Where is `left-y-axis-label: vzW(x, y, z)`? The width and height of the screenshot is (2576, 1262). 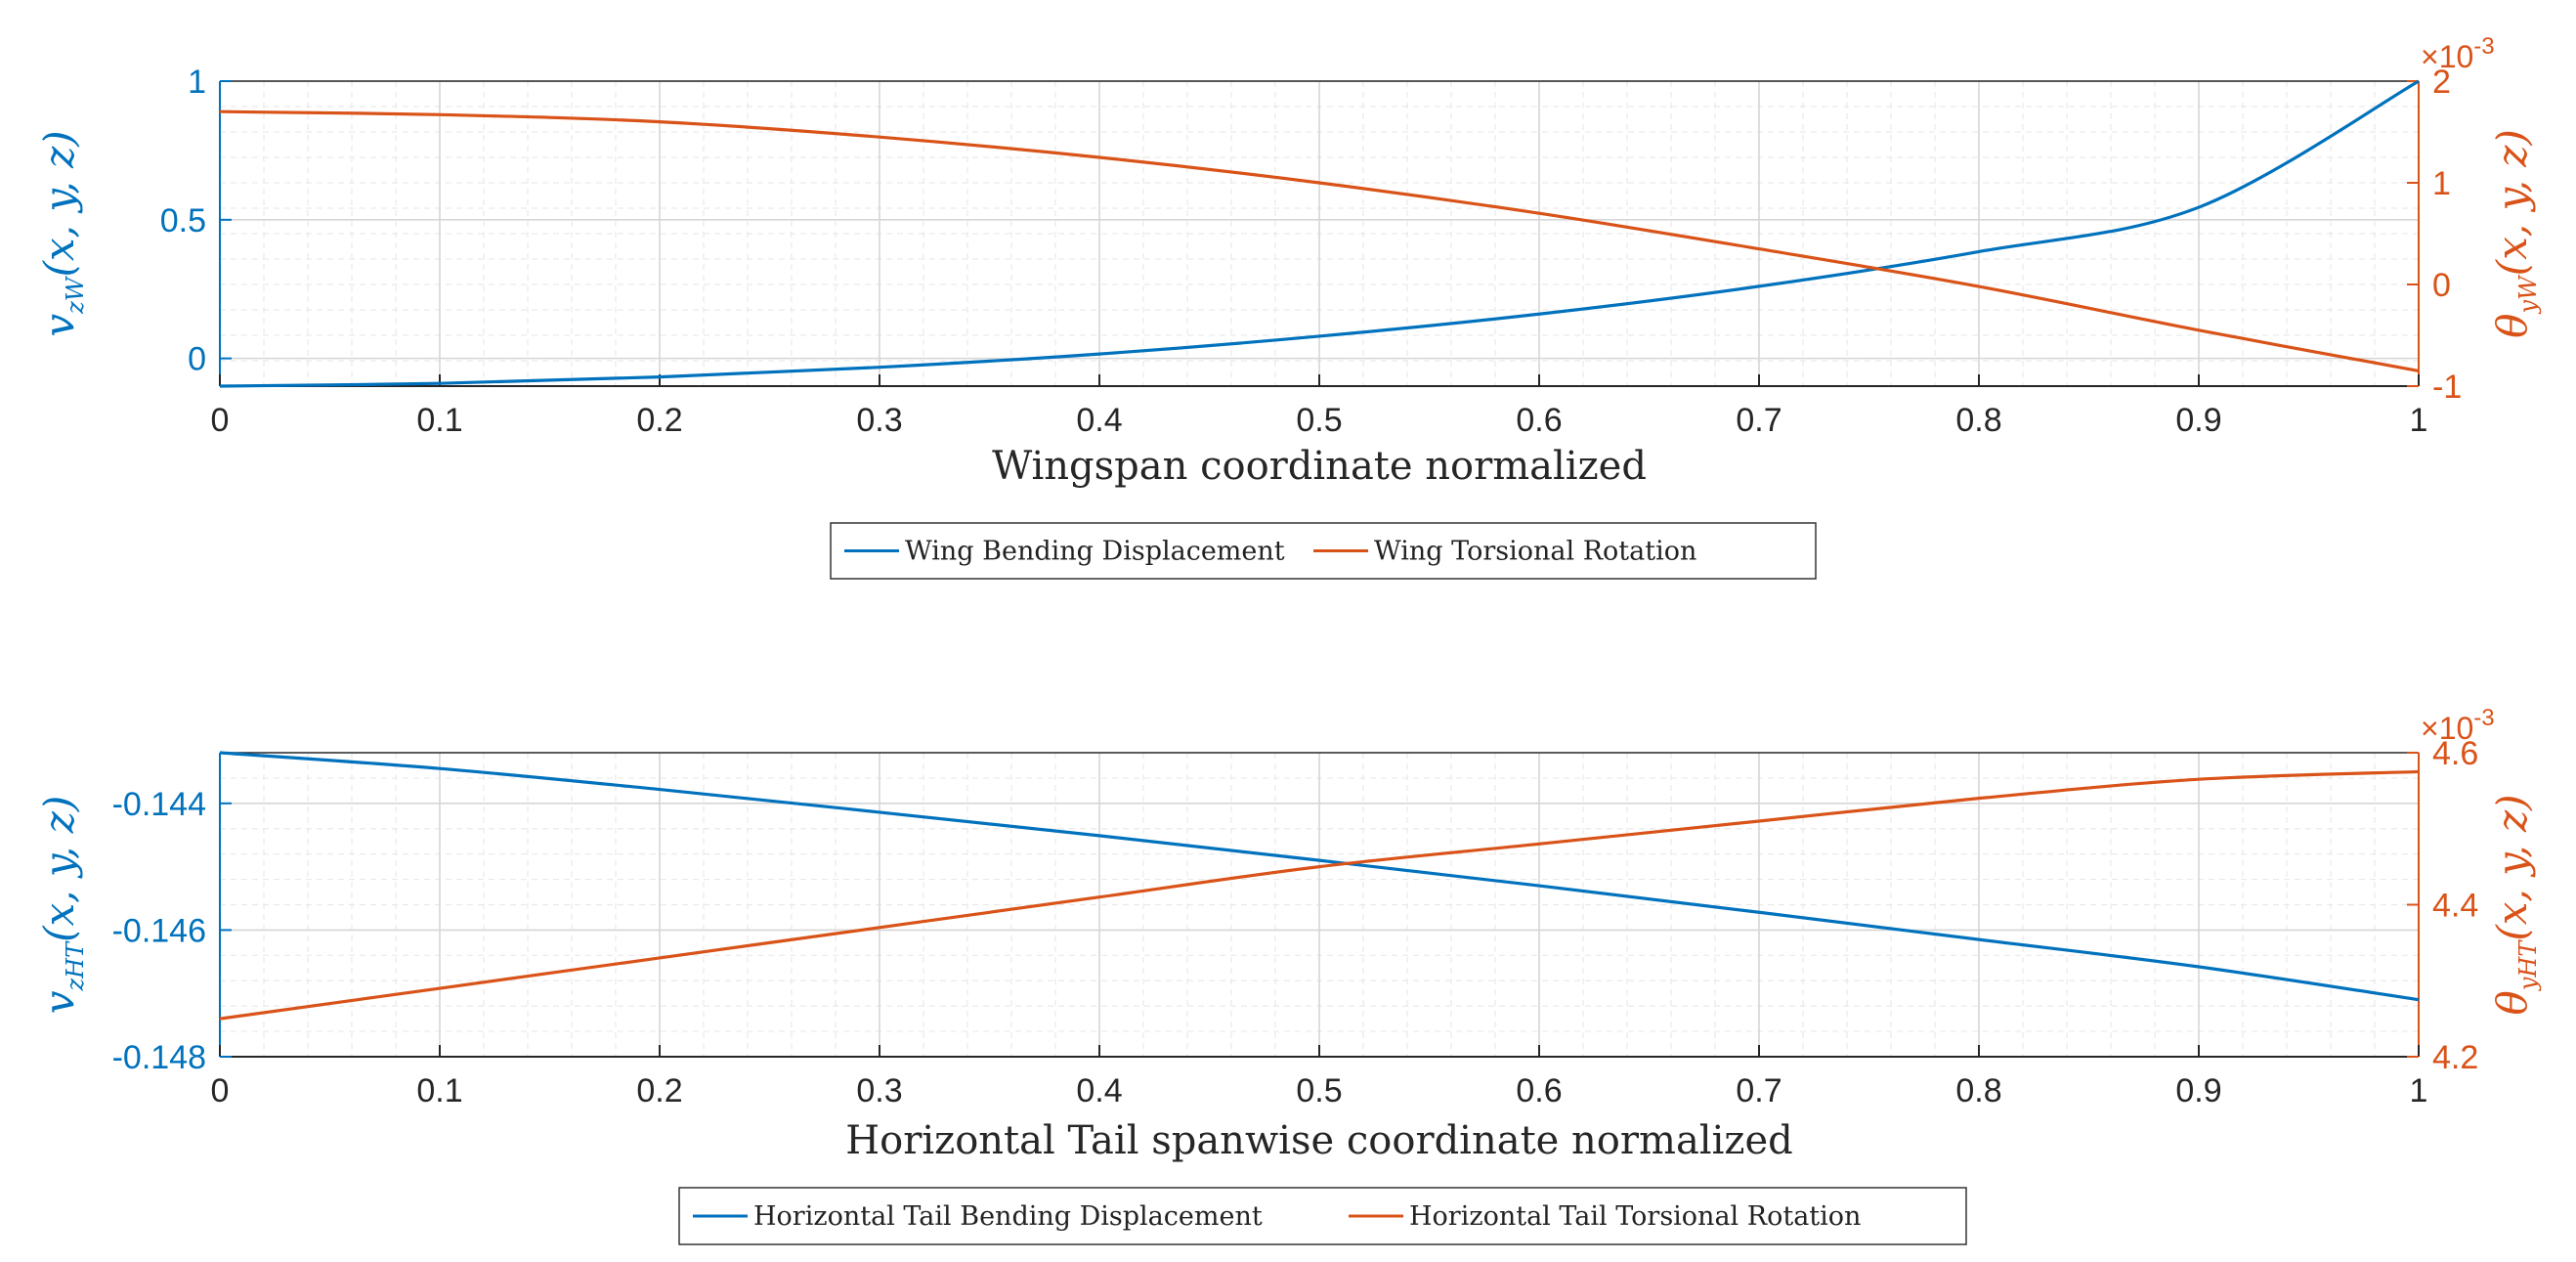
left-y-axis-label: vzW(x, y, z) is located at coordinates (62, 233).